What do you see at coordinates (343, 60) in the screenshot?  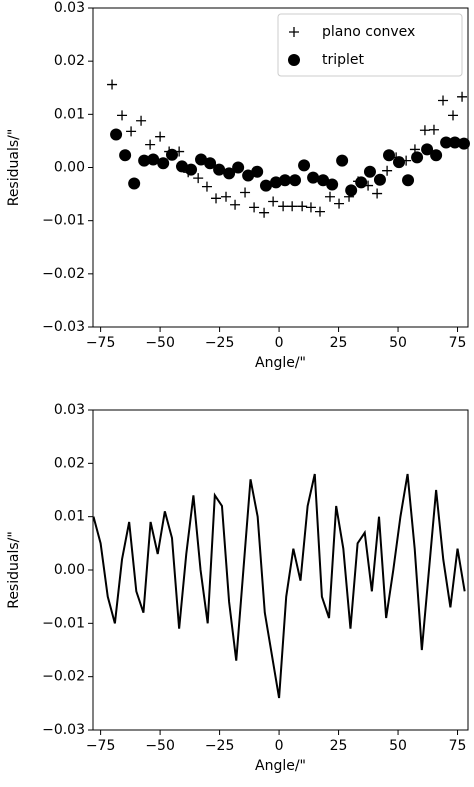 I see `legend-label: triplet` at bounding box center [343, 60].